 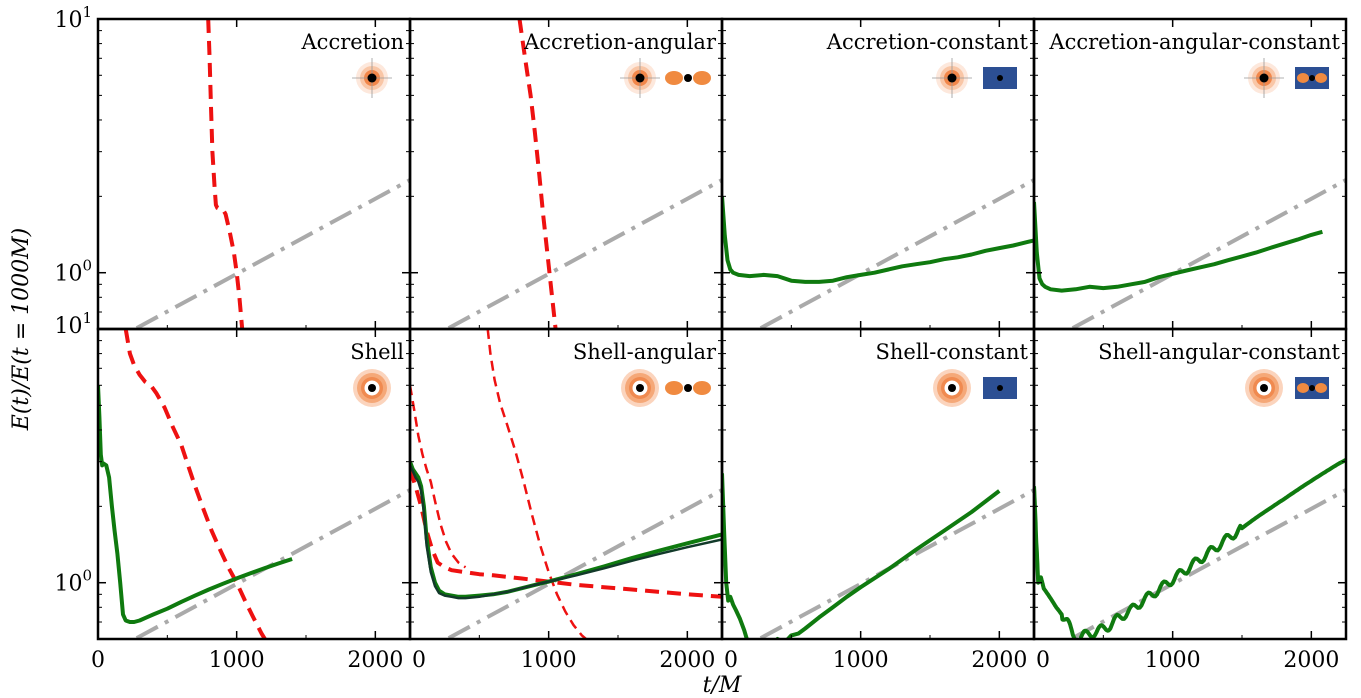 I want to click on panel-title: Accretion, so click(x=352, y=42).